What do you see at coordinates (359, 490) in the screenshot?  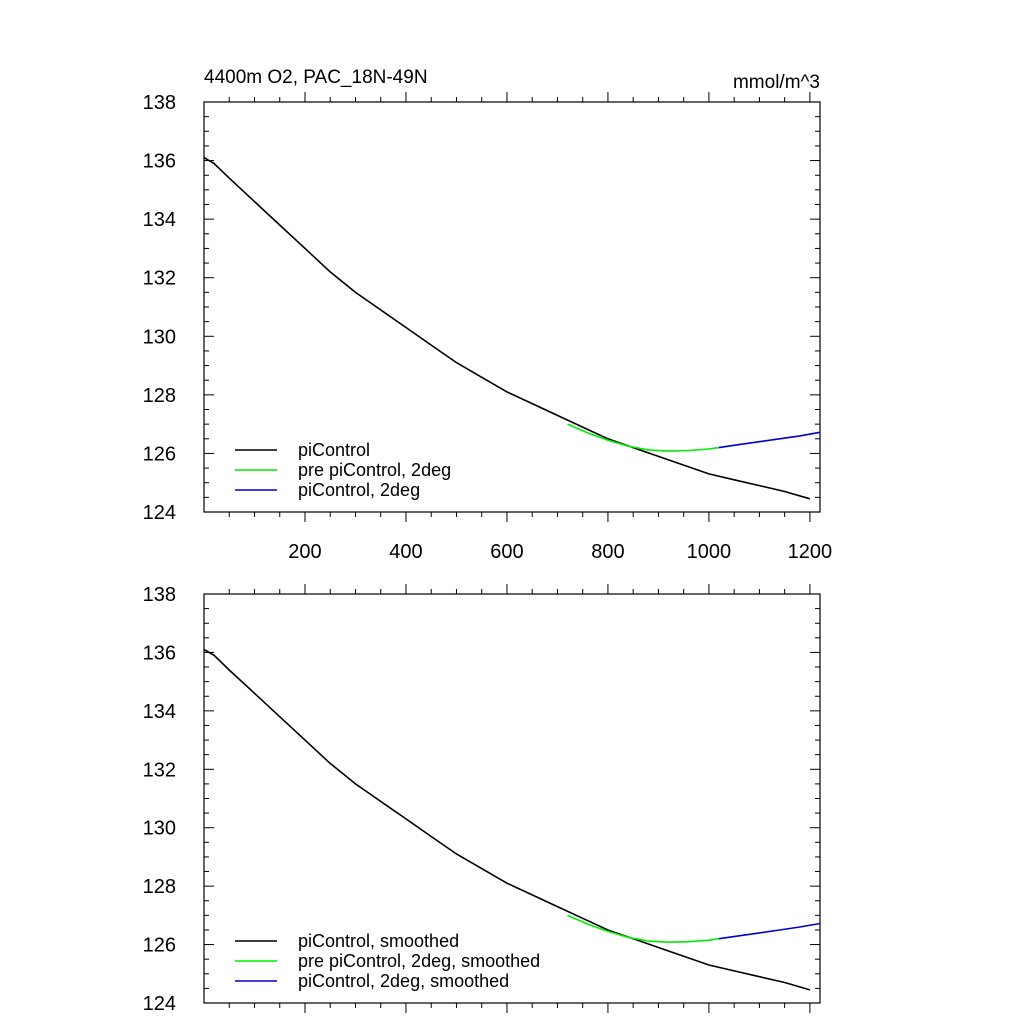 I see `legend-label: piControl, 2deg` at bounding box center [359, 490].